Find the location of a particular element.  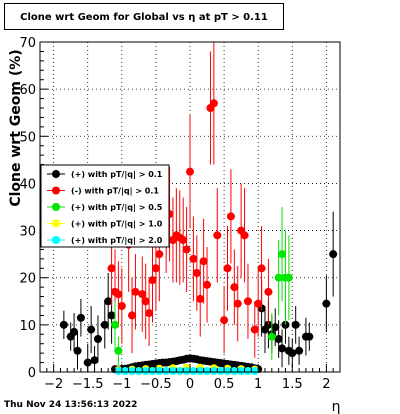

legend-label: (+) with pT/|q| > 0.1 is located at coordinates (117, 174).